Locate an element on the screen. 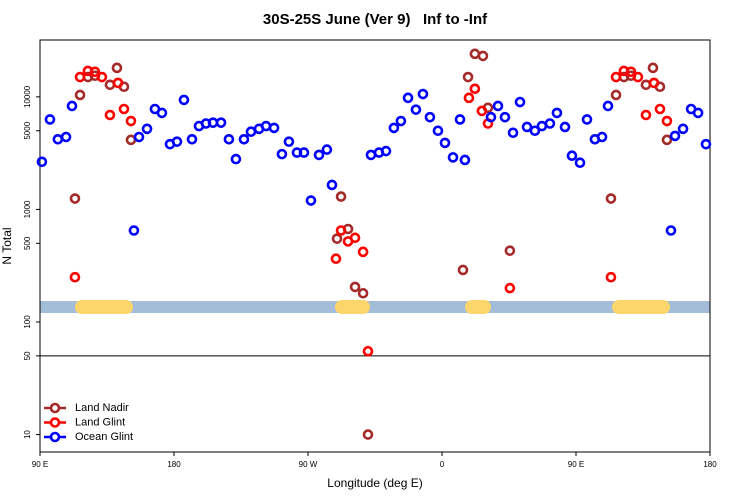 The image size is (750, 500). chart-title: 30S-25S June (Ver 9) Inf to -Inf is located at coordinates (375, 19).